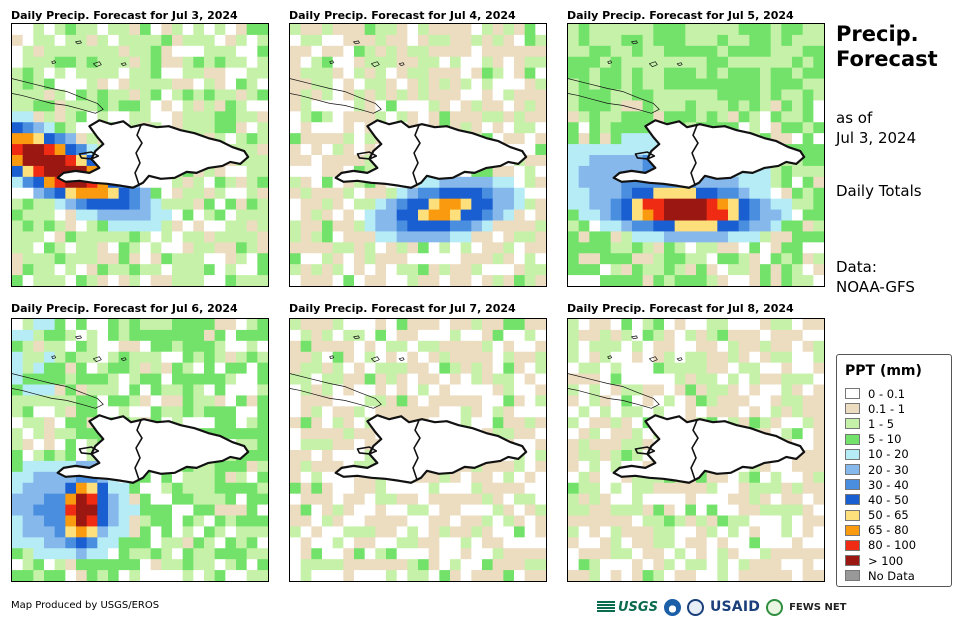 The width and height of the screenshot is (970, 624). I want to click on legend-swatch, so click(852, 439).